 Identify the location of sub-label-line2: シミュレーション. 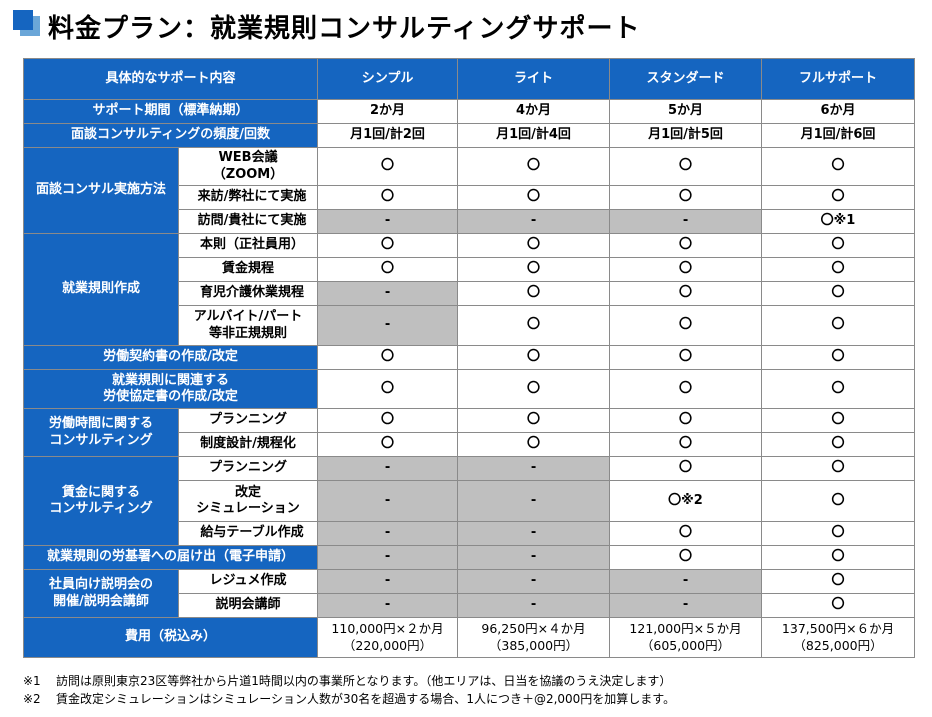
(248, 508).